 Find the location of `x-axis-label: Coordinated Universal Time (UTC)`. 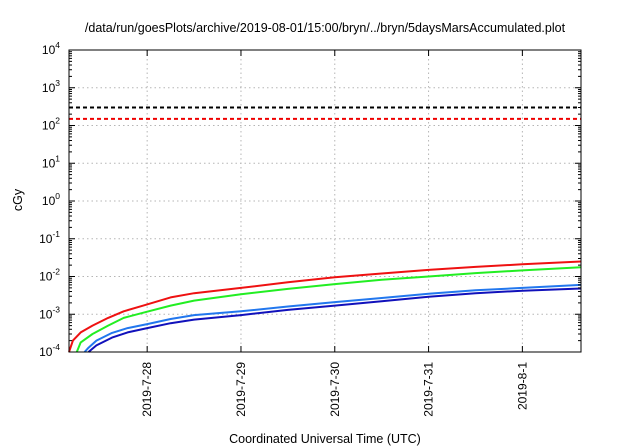

x-axis-label: Coordinated Universal Time (UTC) is located at coordinates (325, 439).